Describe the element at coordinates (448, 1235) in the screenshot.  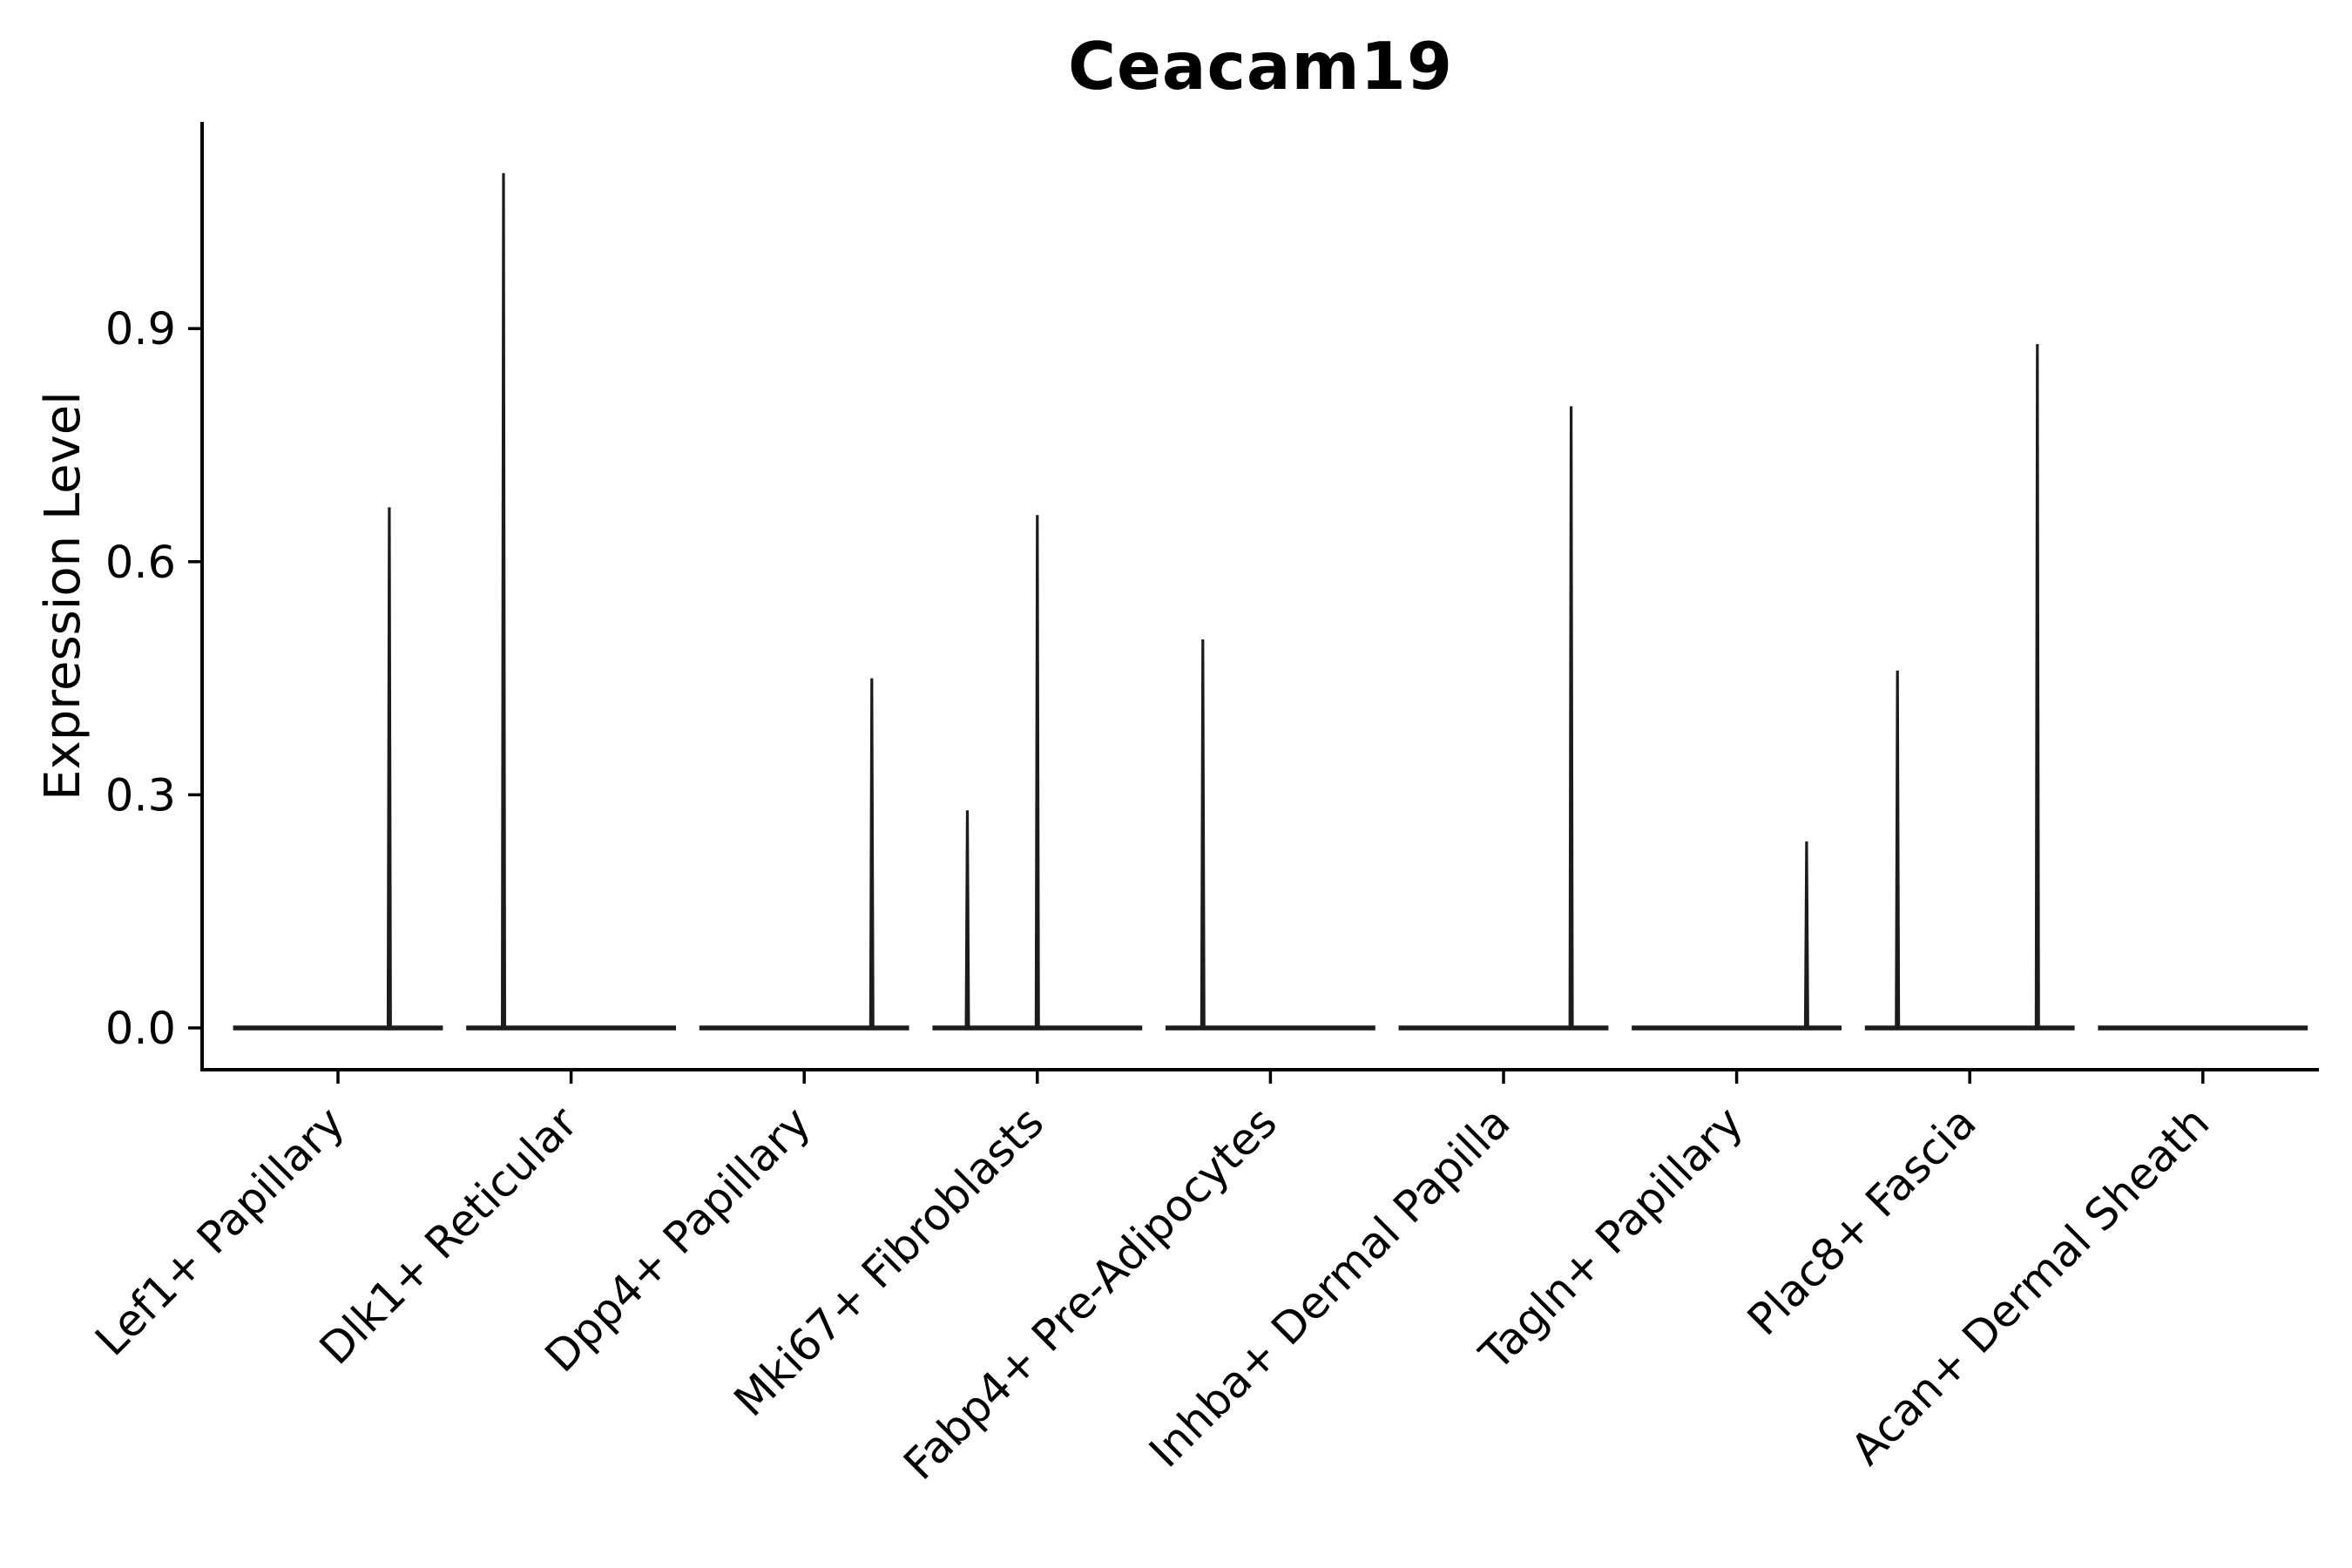
I see `x-tick-label: Dlk1+ Reticular` at that location.